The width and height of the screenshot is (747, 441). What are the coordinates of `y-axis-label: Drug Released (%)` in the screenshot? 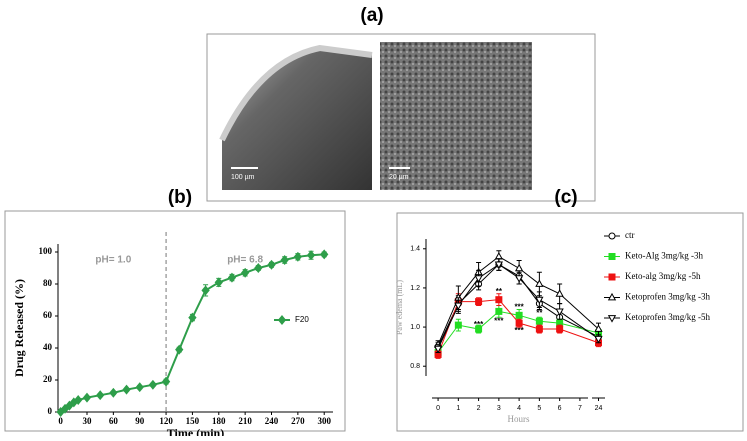 It's located at (19, 328).